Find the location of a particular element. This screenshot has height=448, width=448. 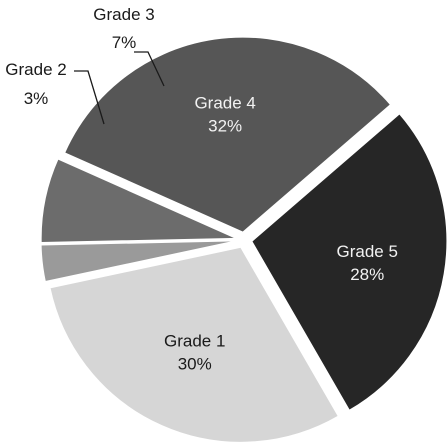

pie-label-value-grade-2: 3% is located at coordinates (36, 98).